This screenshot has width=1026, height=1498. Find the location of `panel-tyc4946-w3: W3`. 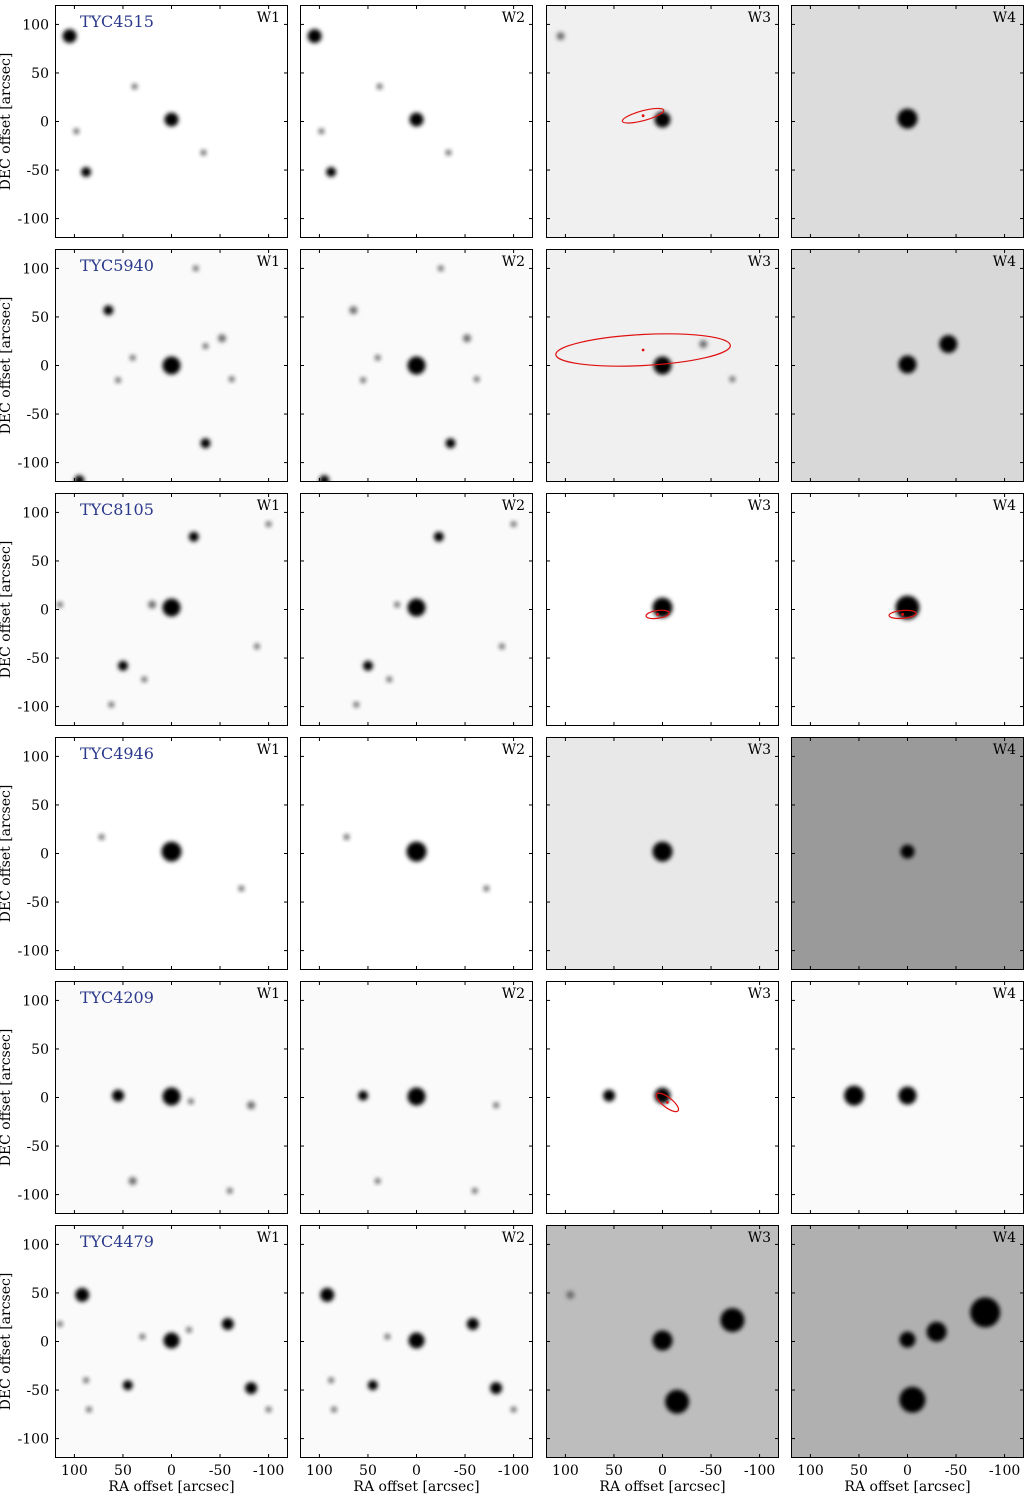

panel-tyc4946-w3: W3 is located at coordinates (662, 853).